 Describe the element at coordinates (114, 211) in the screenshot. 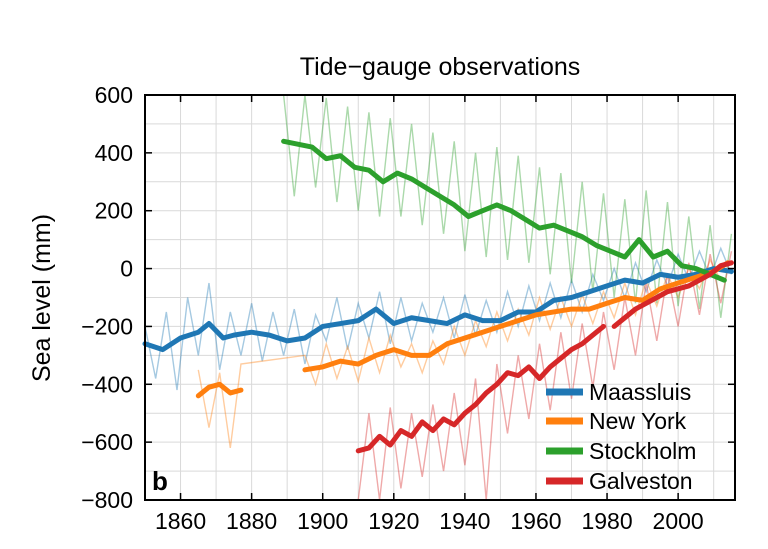

I see `y-tick-label: 200` at that location.